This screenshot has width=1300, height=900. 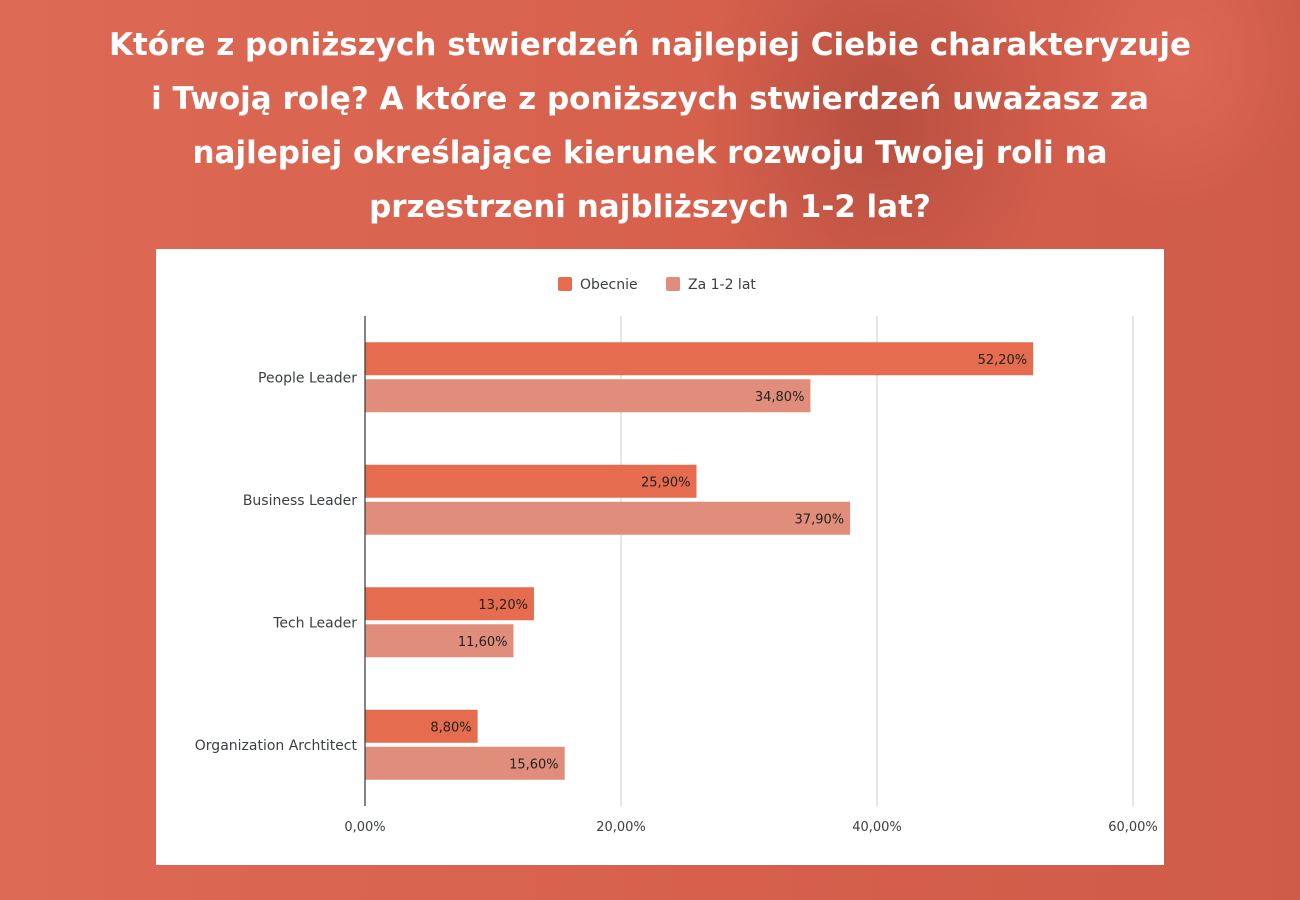 I want to click on data-label: 8,80%, so click(x=450, y=727).